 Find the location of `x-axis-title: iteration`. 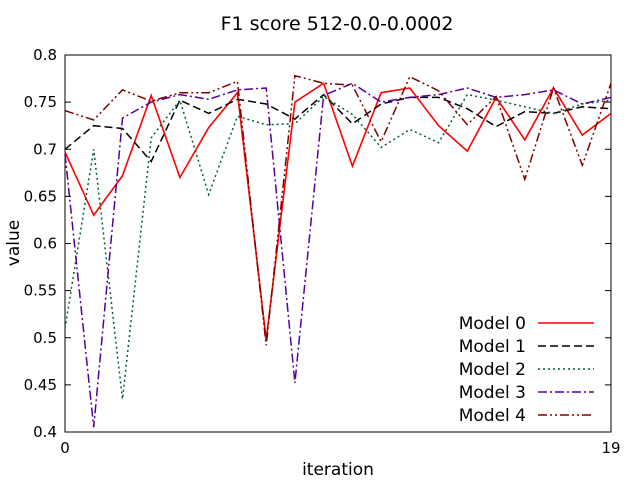

x-axis-title: iteration is located at coordinates (338, 470).